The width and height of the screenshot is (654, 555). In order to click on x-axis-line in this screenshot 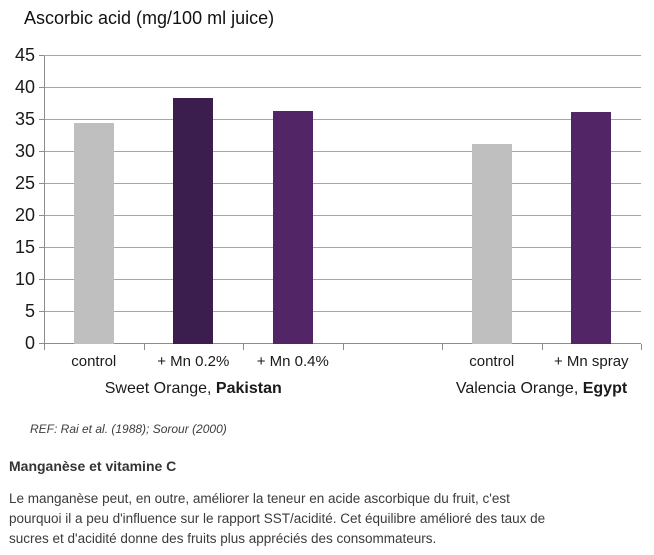, I will do `click(342, 343)`.